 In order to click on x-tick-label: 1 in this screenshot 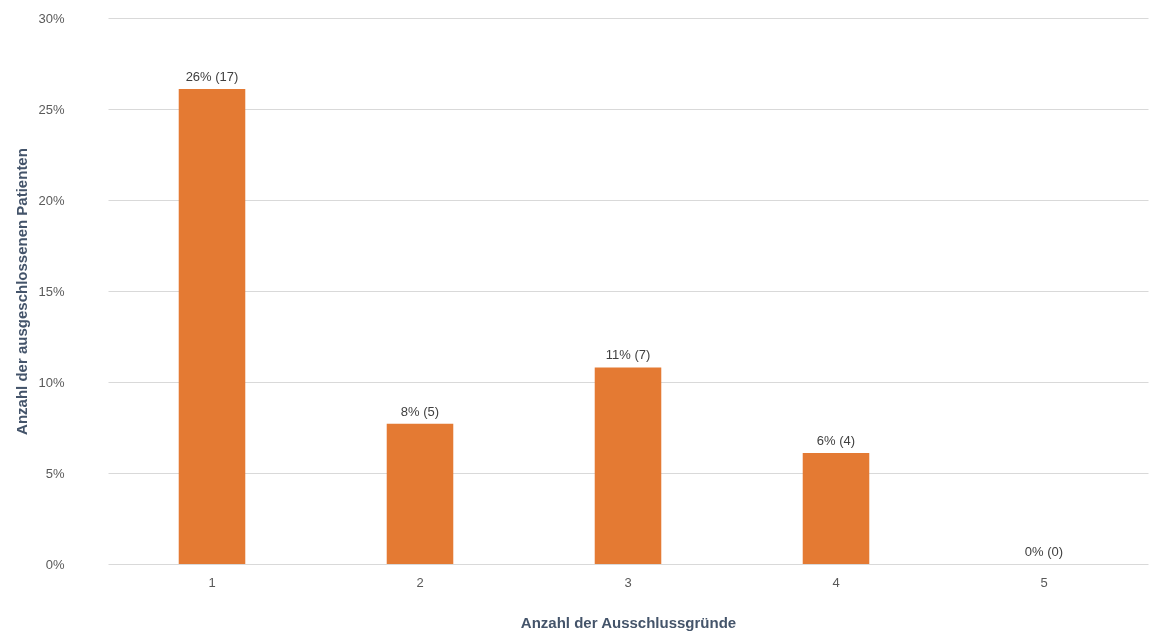, I will do `click(212, 582)`.